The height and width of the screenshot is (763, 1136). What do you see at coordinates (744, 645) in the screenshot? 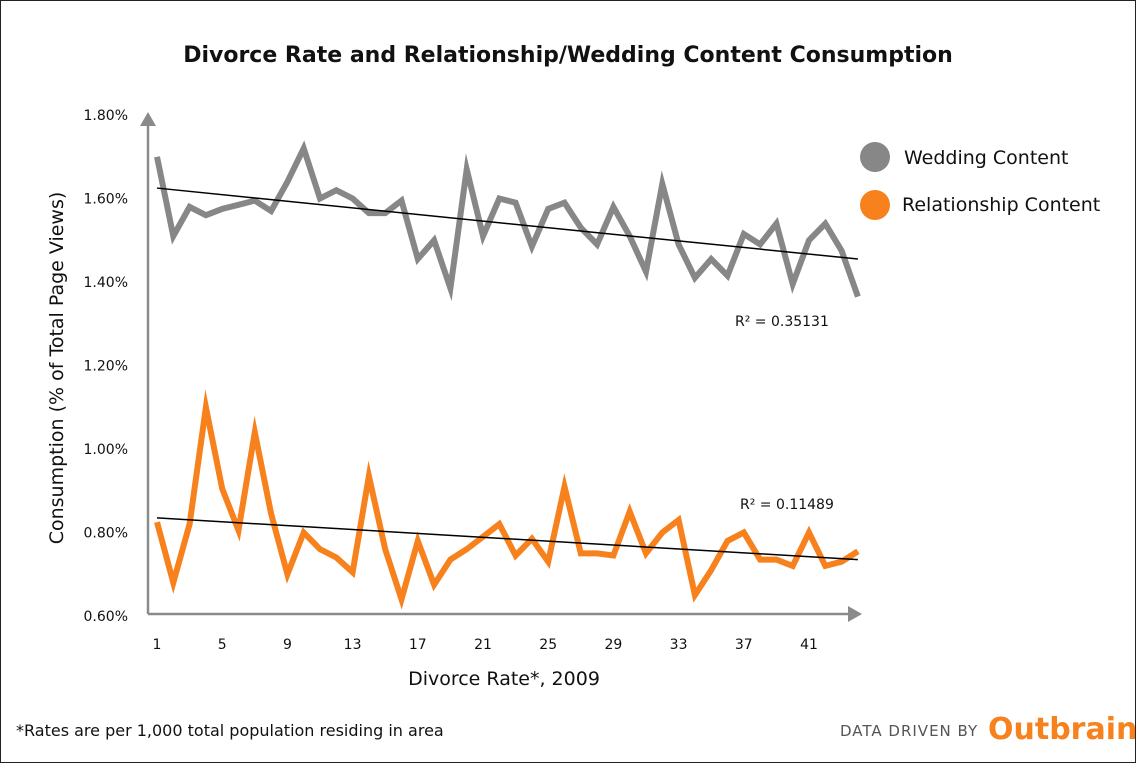
I see `x-tick-label: 37` at bounding box center [744, 645].